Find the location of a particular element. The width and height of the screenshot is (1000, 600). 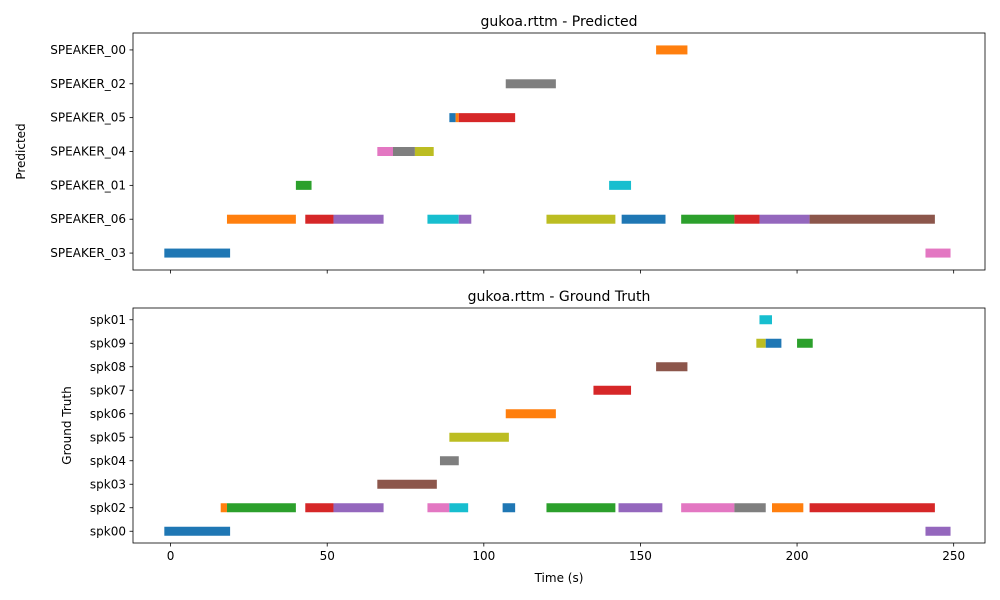

x-tick-label-50: 50 is located at coordinates (327, 556).